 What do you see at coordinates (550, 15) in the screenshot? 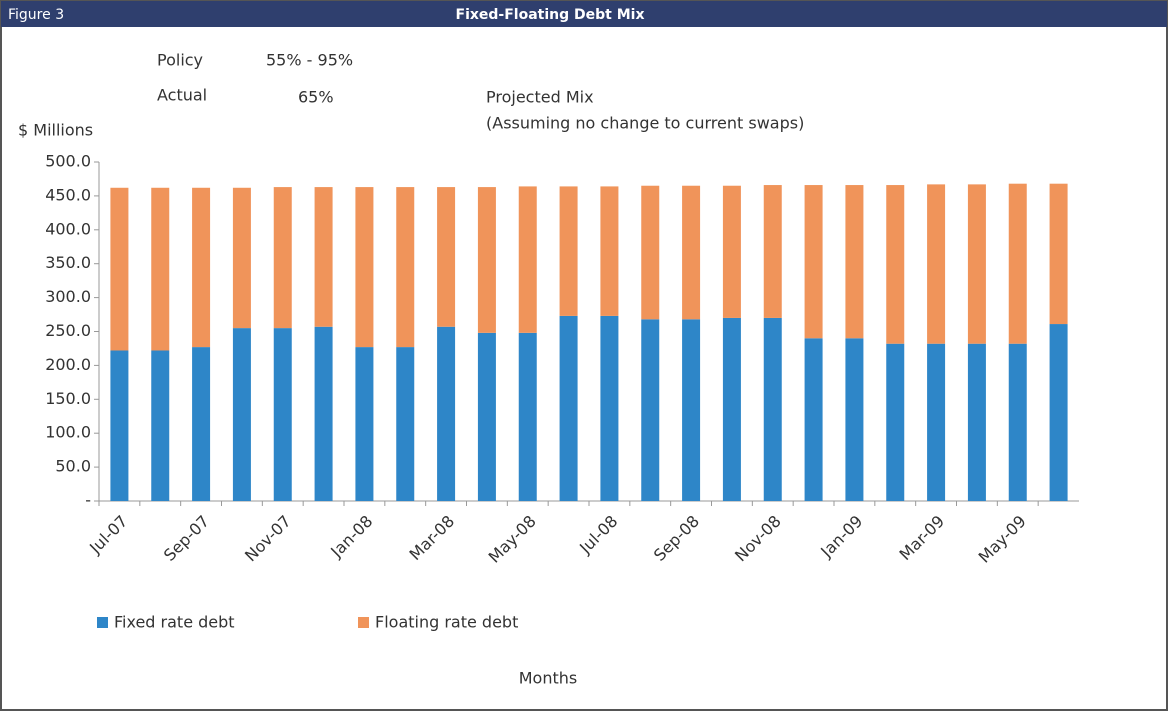
I see `chart-title: Fixed-Floating Debt Mix` at bounding box center [550, 15].